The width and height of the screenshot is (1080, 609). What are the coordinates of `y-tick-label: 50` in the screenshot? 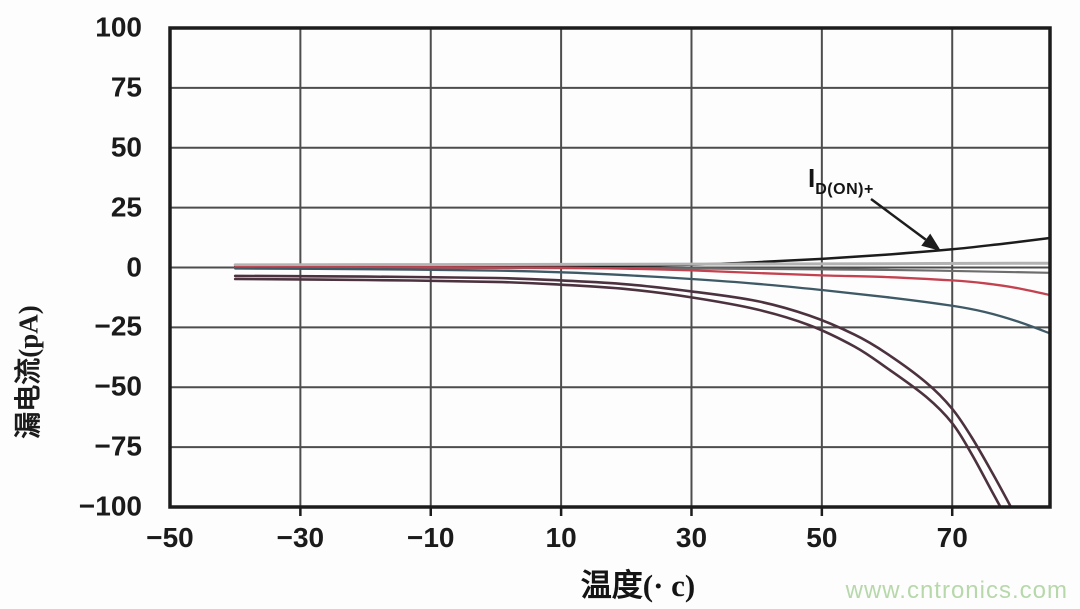 It's located at (126, 147).